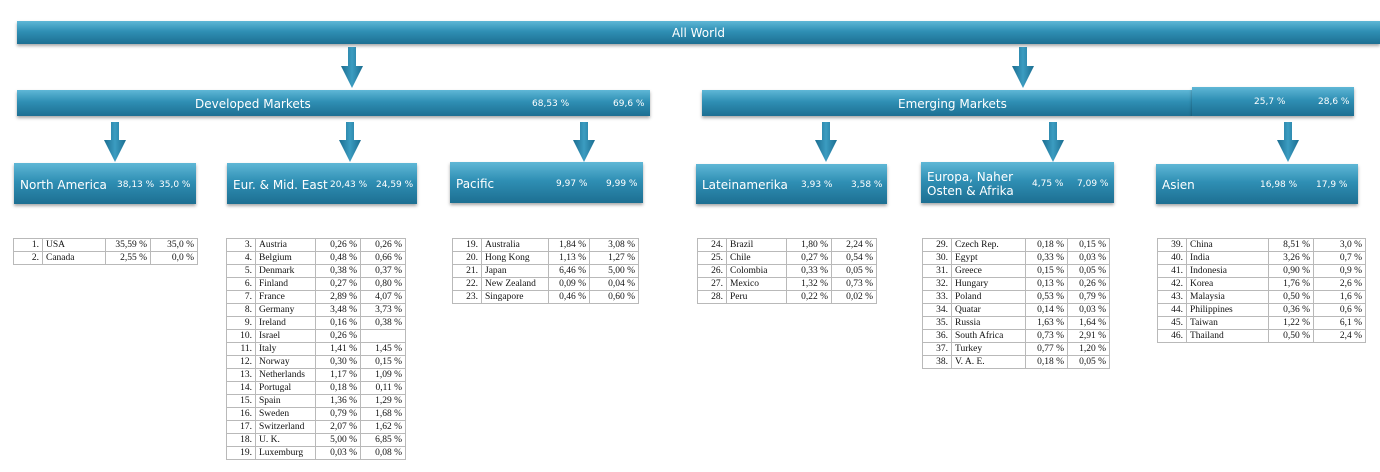  I want to click on country-name: Belgium, so click(285, 258).